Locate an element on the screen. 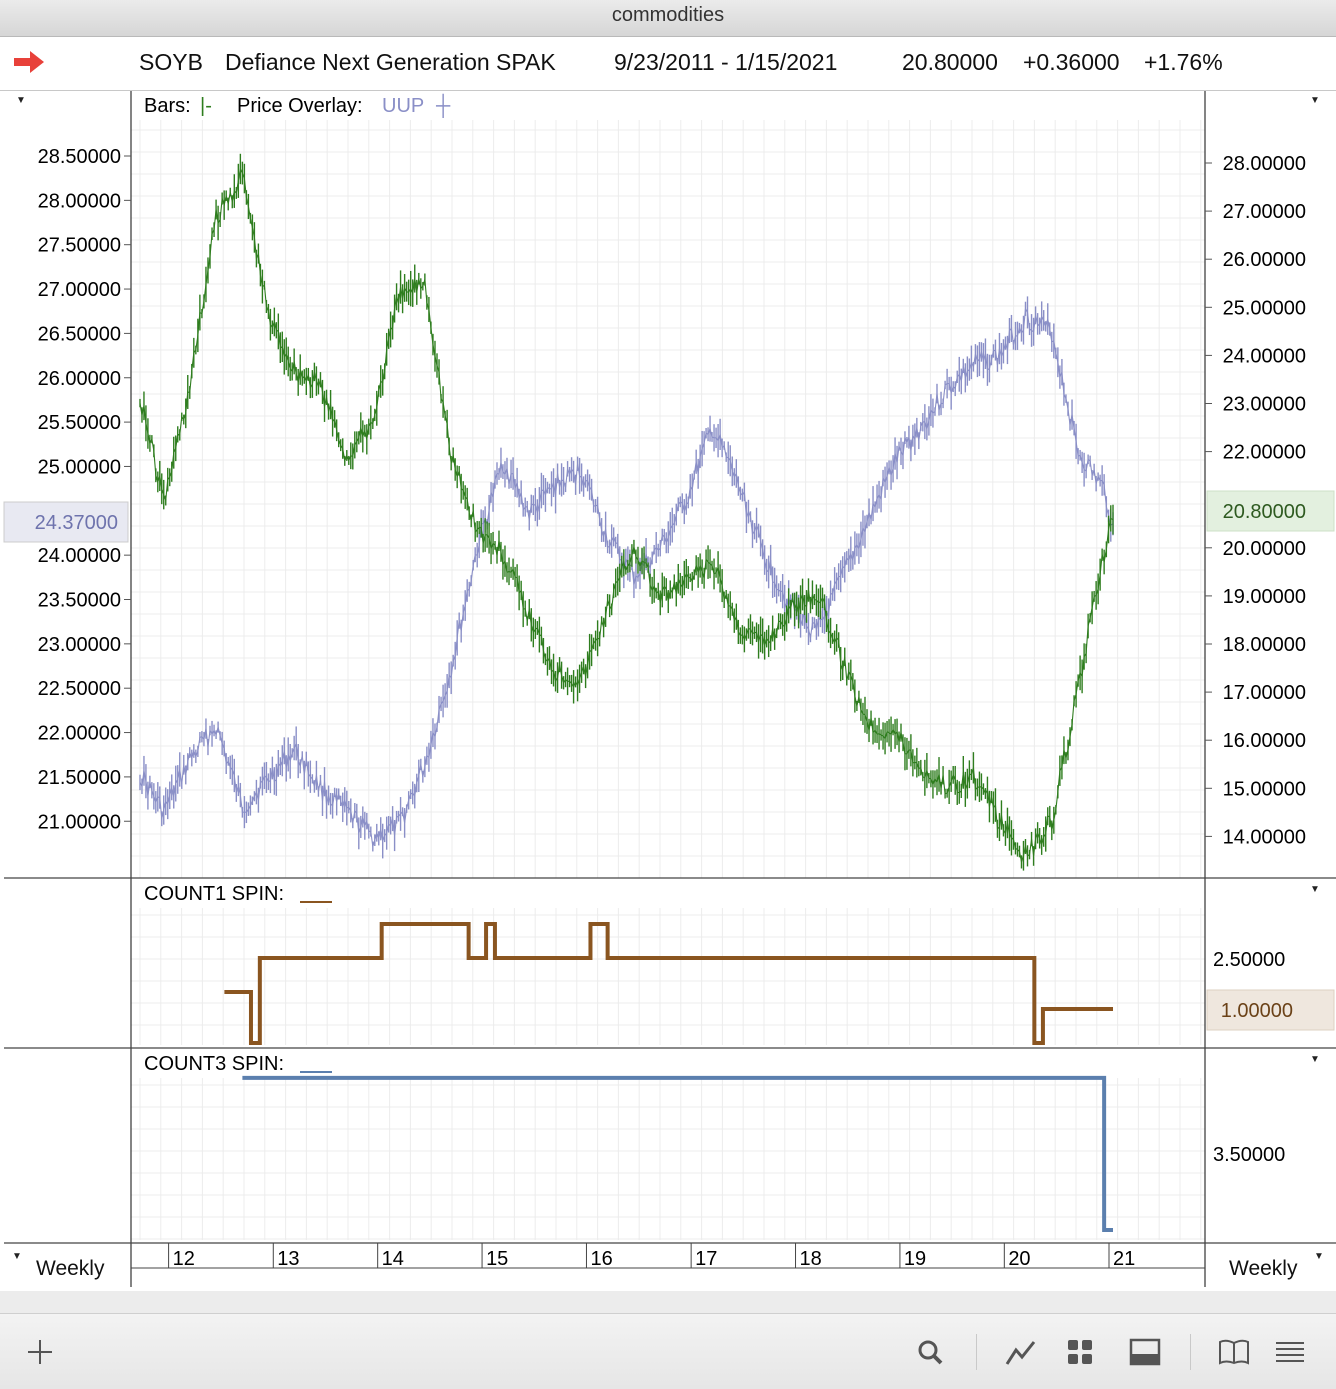 This screenshot has height=1389, width=1336. left-tick-label: 22.00000 is located at coordinates (79, 734).